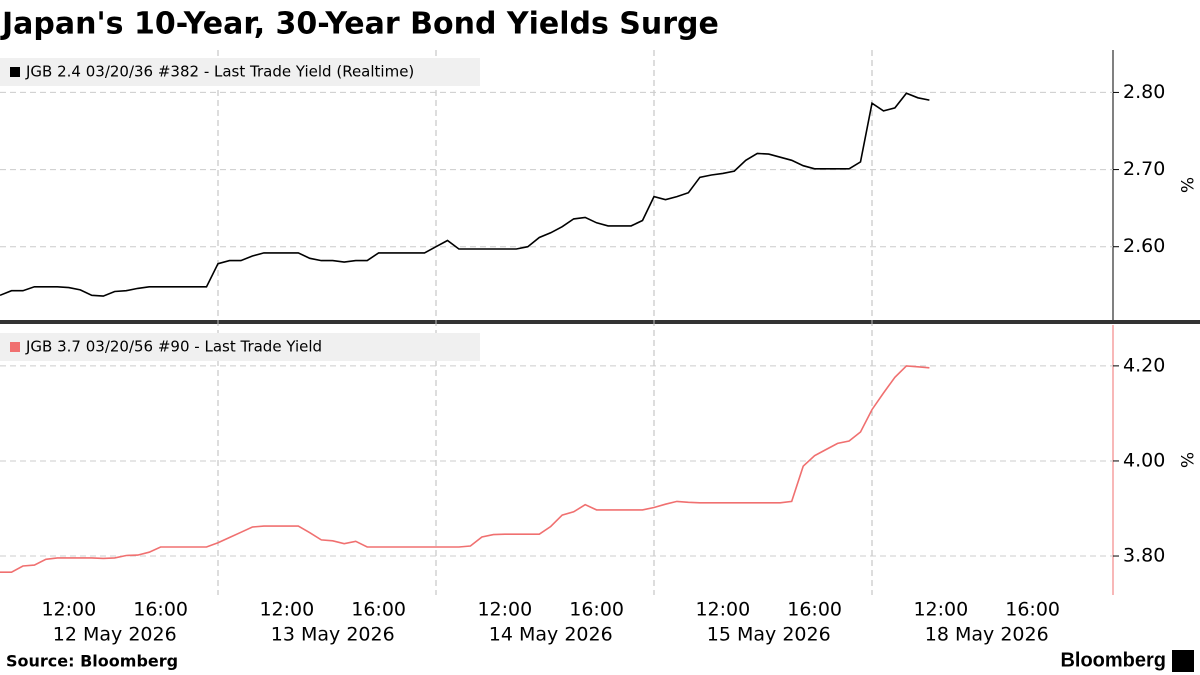  I want to click on legend-label: JGB 3.7 03/20/56 #90 - Last Trade Yield, so click(173, 347).